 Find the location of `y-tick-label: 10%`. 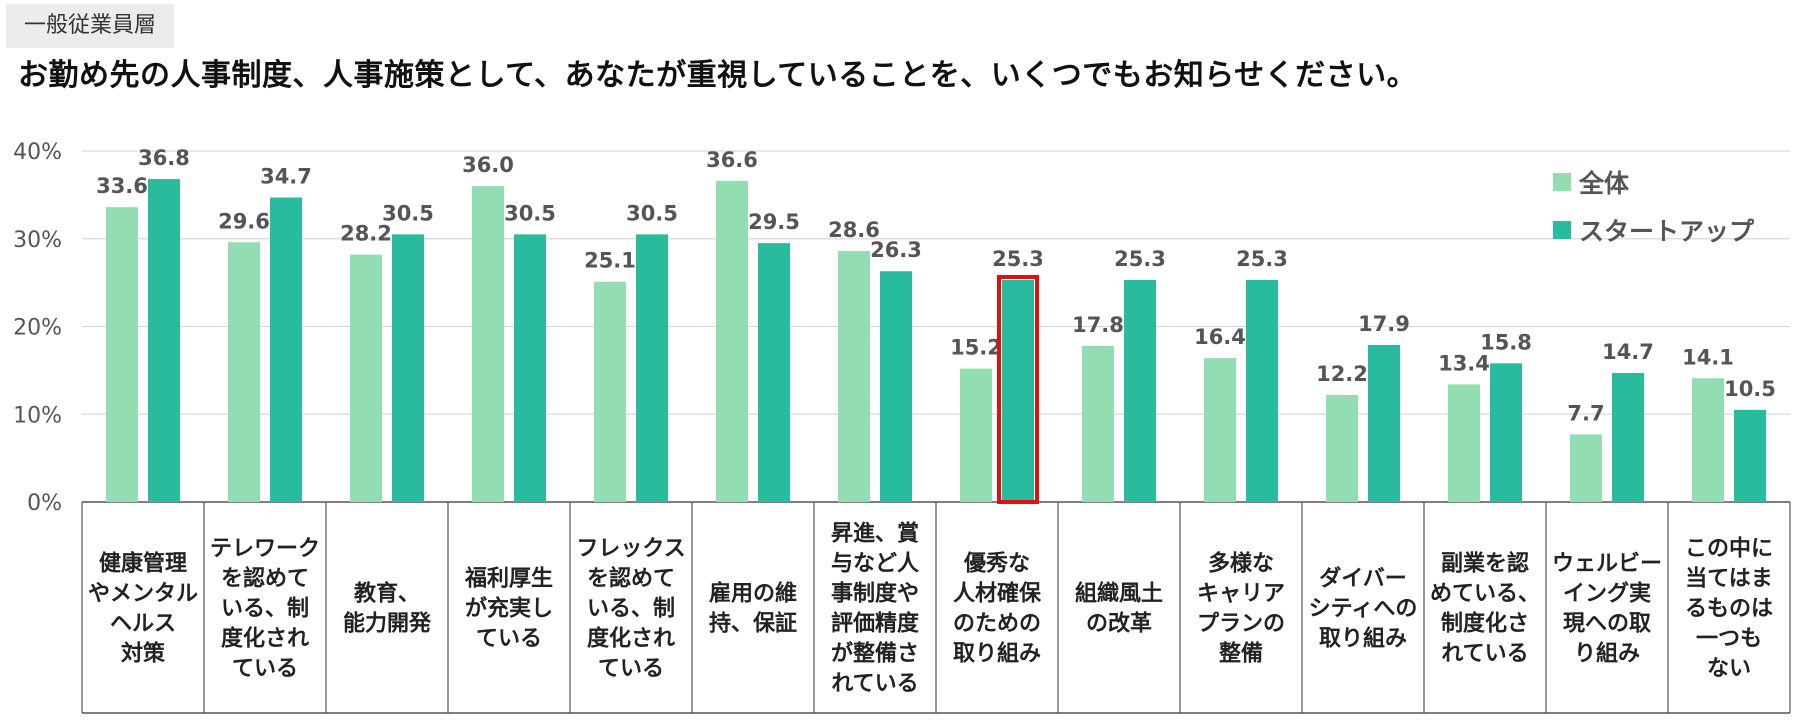

y-tick-label: 10% is located at coordinates (37, 415).